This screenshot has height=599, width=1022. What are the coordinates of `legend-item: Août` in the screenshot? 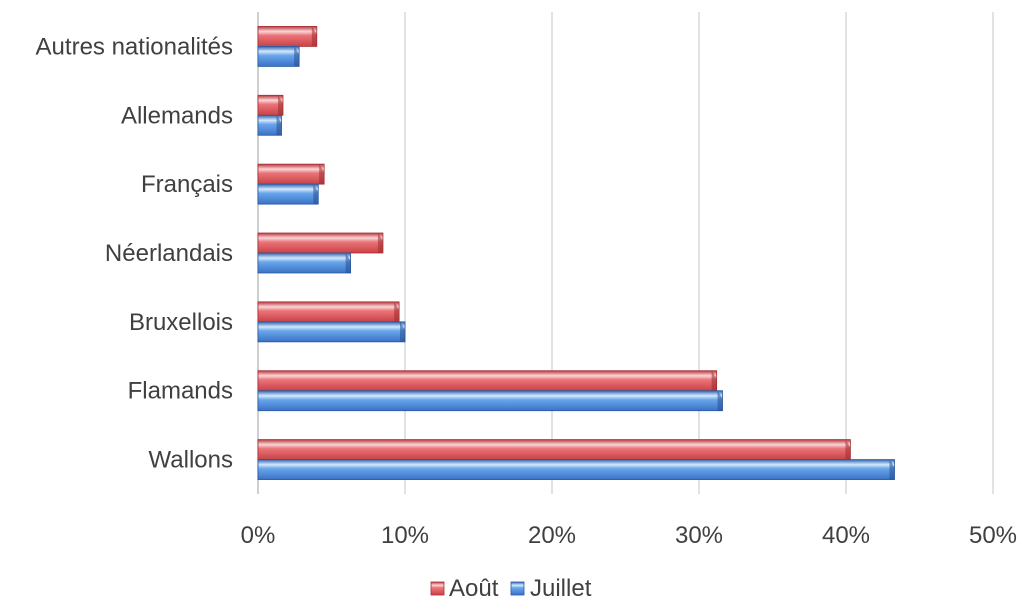 It's located at (464, 587).